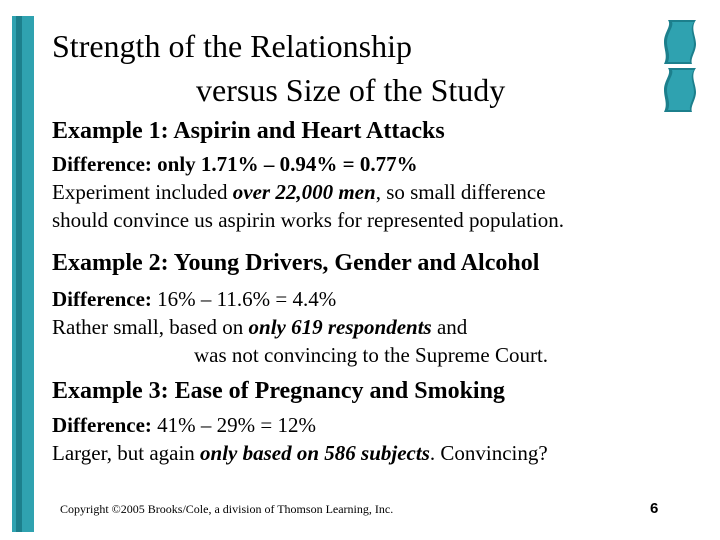 The width and height of the screenshot is (720, 540). Describe the element at coordinates (351, 90) in the screenshot. I see `title-line-2: versus Size of the Study` at that location.